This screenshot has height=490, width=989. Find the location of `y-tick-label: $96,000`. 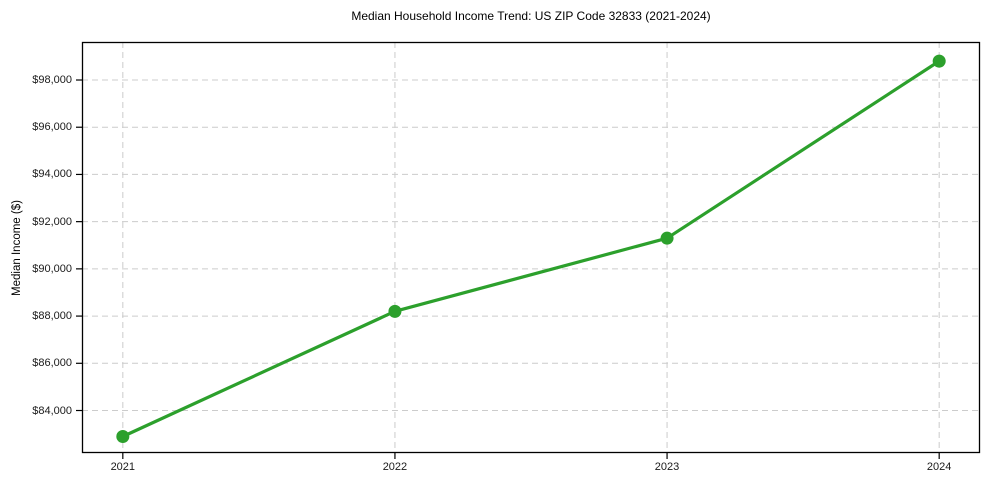

y-tick-label: $96,000 is located at coordinates (52, 127).